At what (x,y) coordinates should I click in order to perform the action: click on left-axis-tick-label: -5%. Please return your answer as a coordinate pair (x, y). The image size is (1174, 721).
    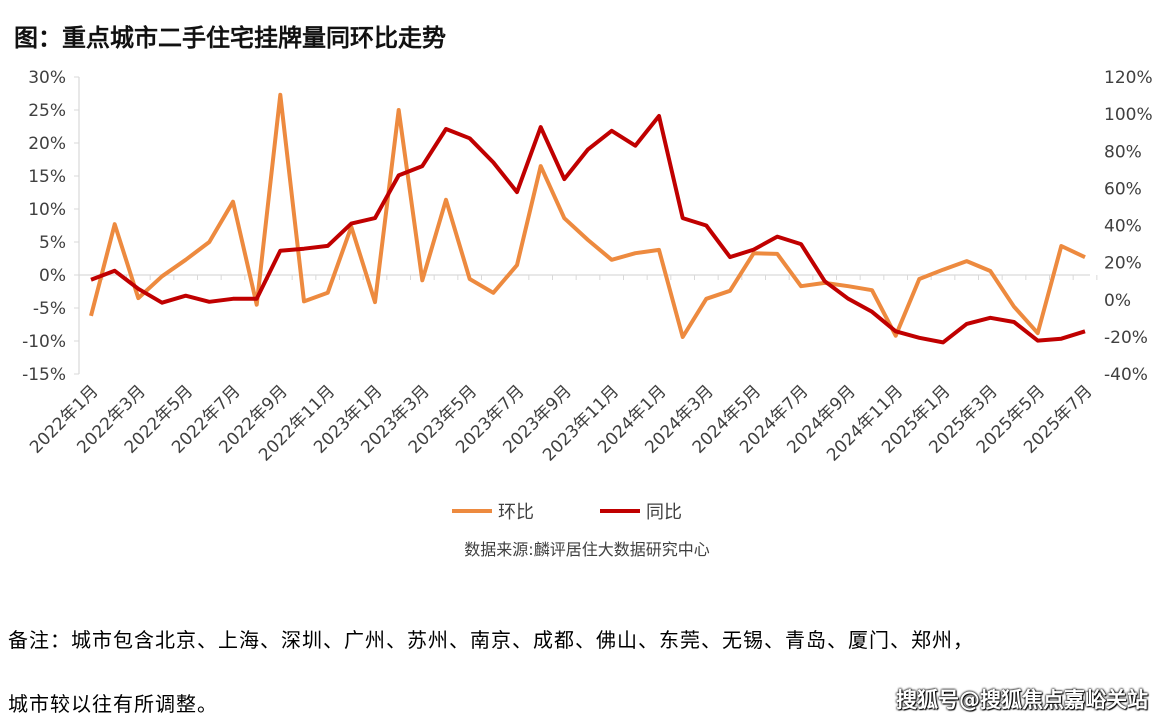
    Looking at the image, I should click on (49, 309).